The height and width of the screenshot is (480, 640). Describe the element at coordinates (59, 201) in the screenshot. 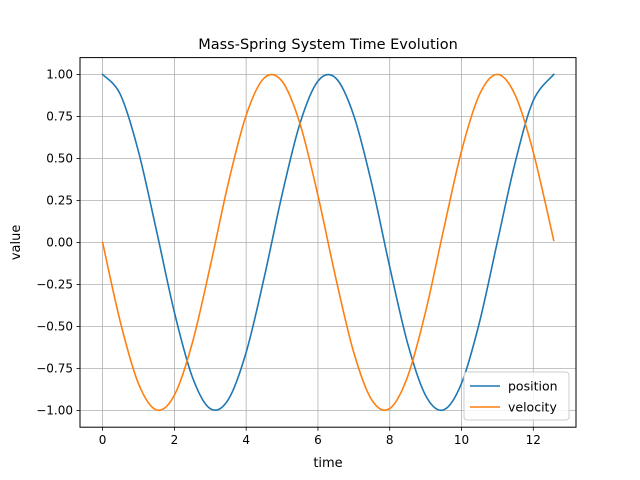

I see `y-tick-label: 0.25` at that location.